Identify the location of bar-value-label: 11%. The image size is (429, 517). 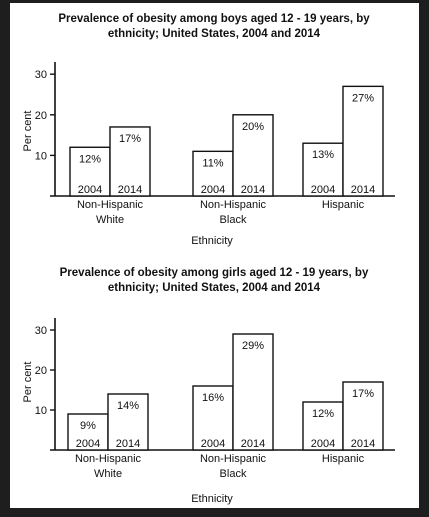
(212, 163).